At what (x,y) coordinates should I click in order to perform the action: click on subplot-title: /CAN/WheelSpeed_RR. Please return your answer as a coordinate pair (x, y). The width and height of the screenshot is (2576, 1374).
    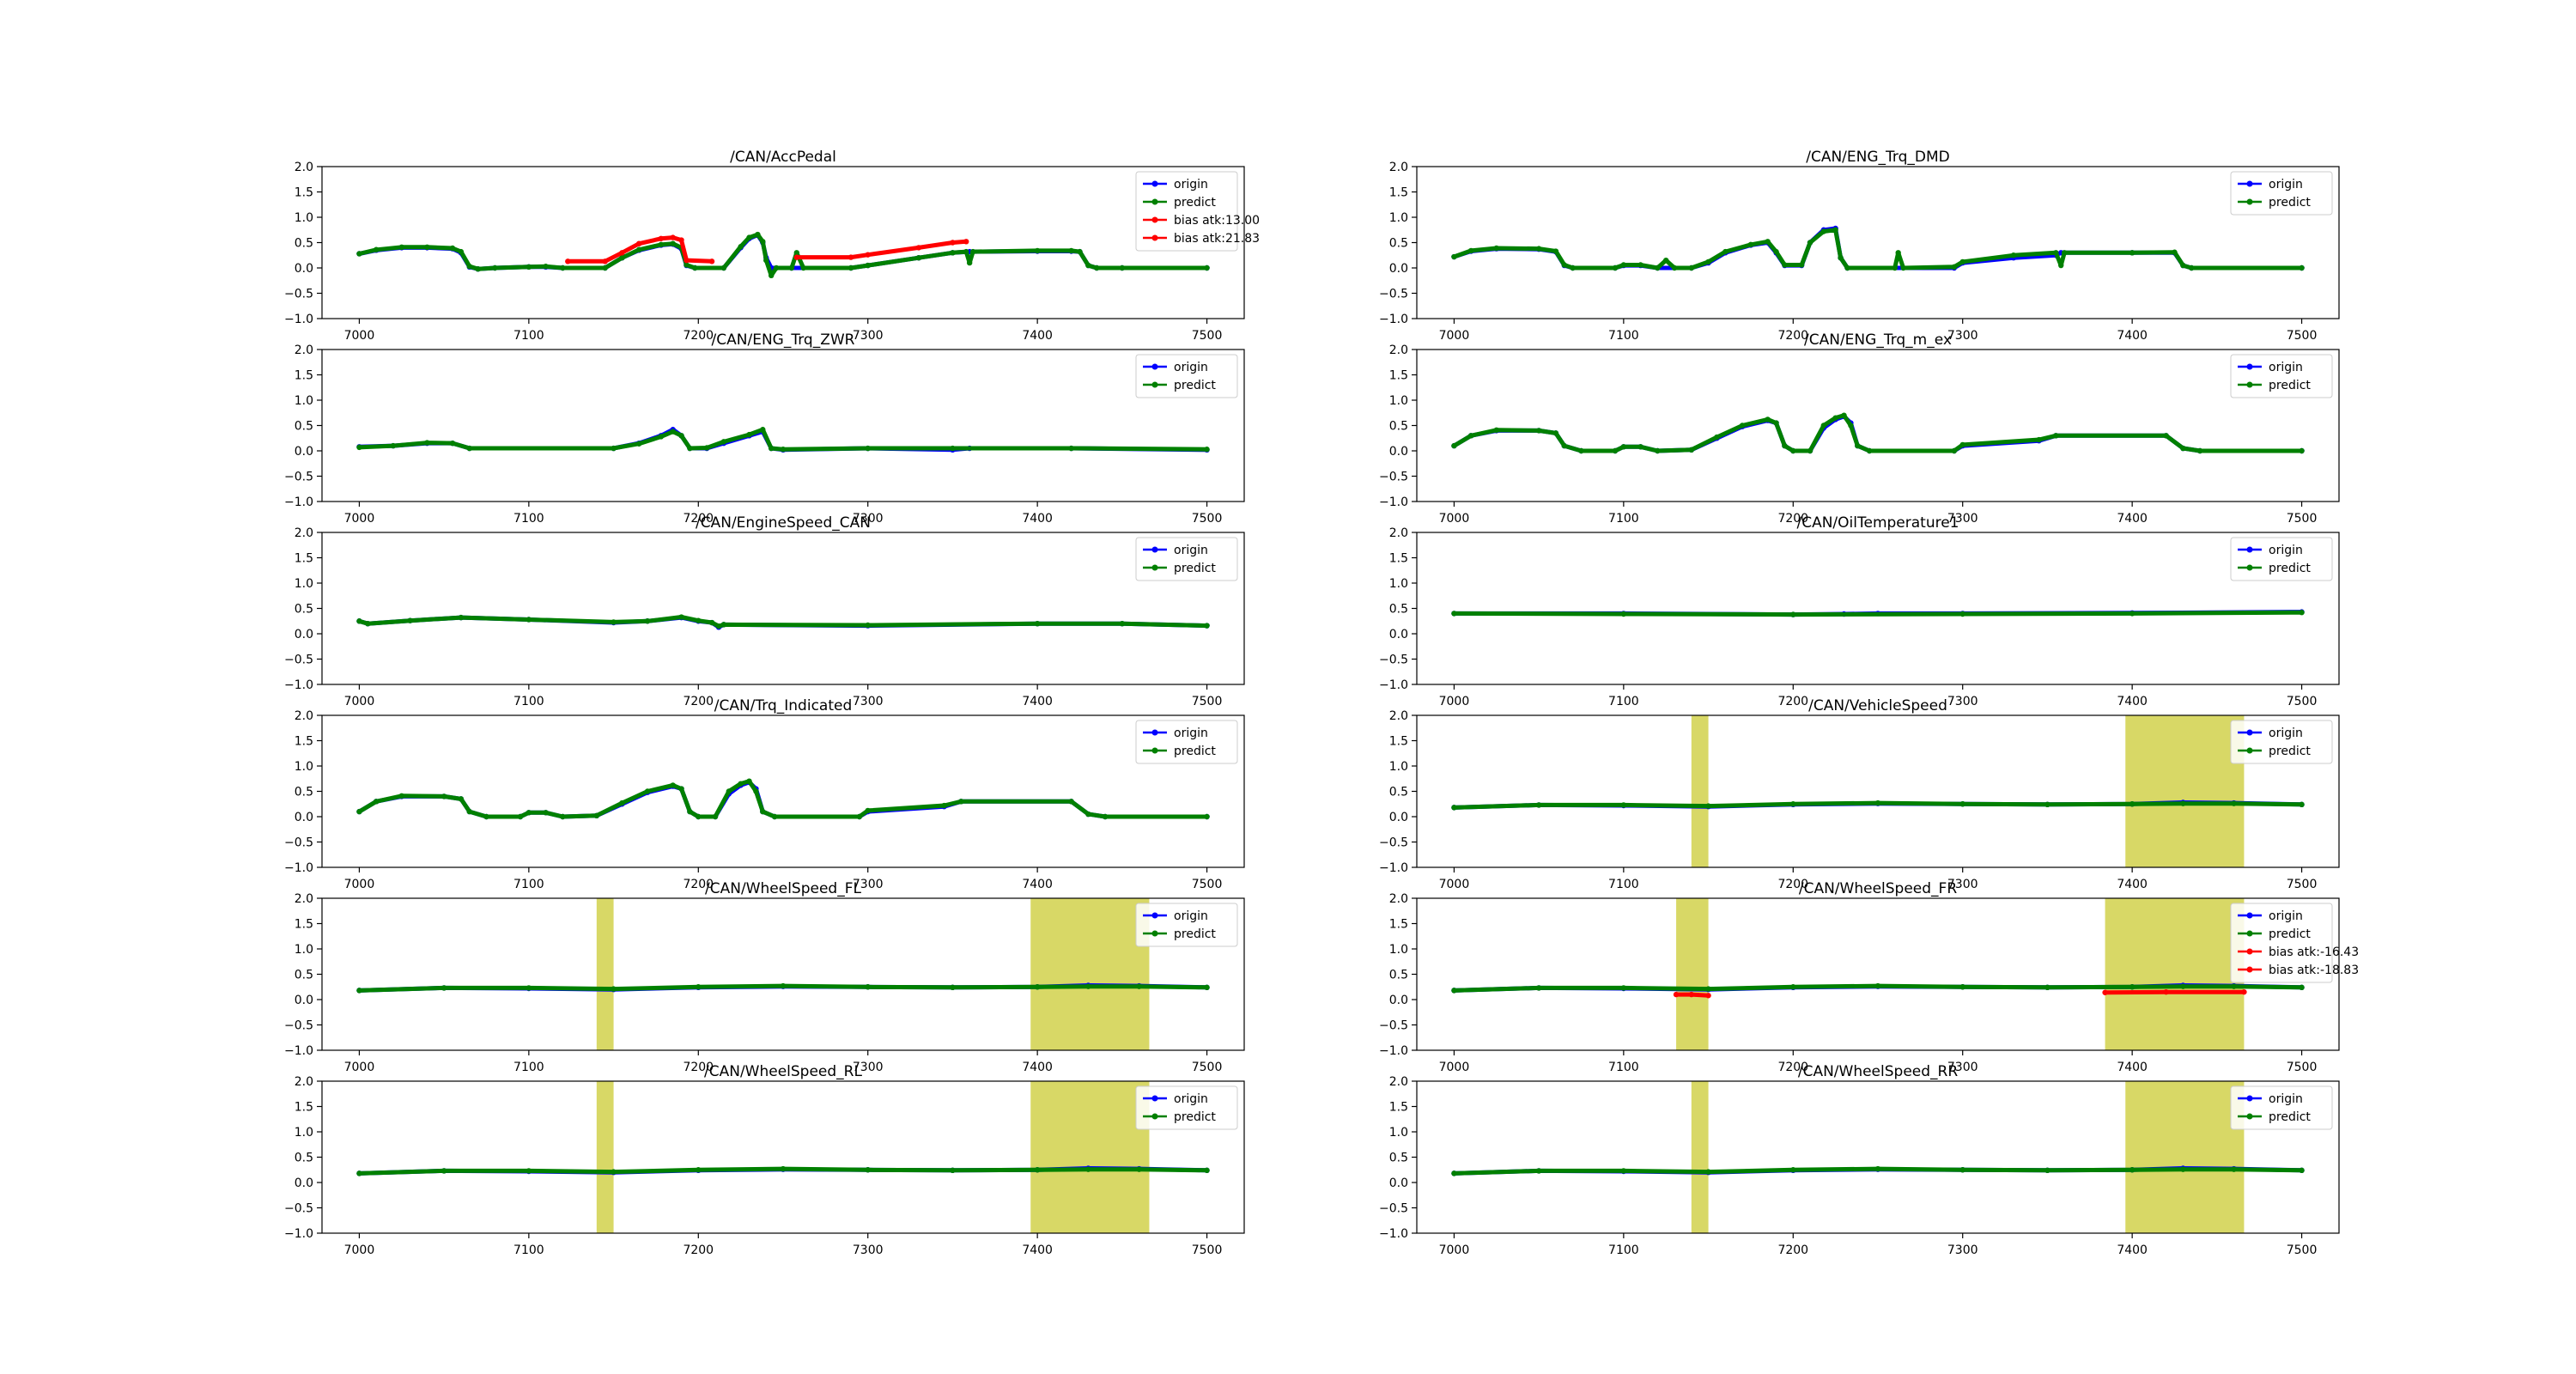
    Looking at the image, I should click on (1878, 1071).